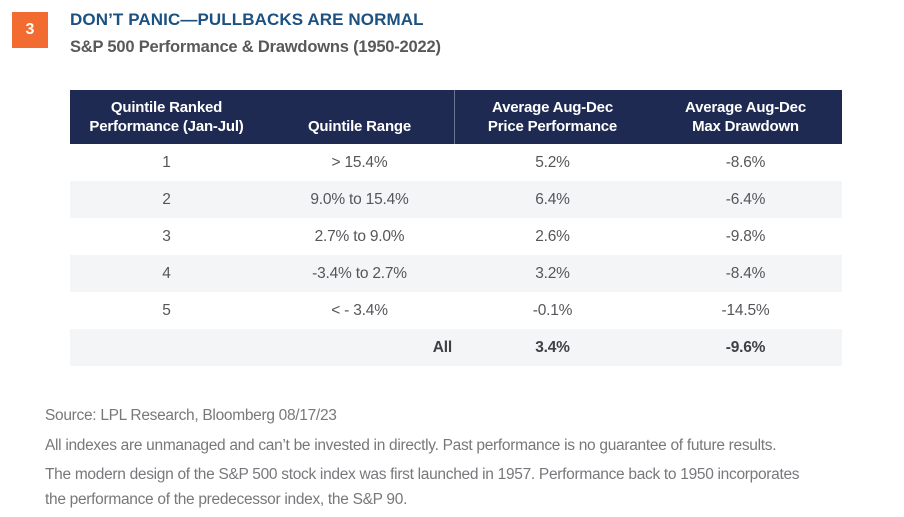  I want to click on table-row: 4 -3.4% to 2.7% 3.2% -8.4%, so click(456, 273).